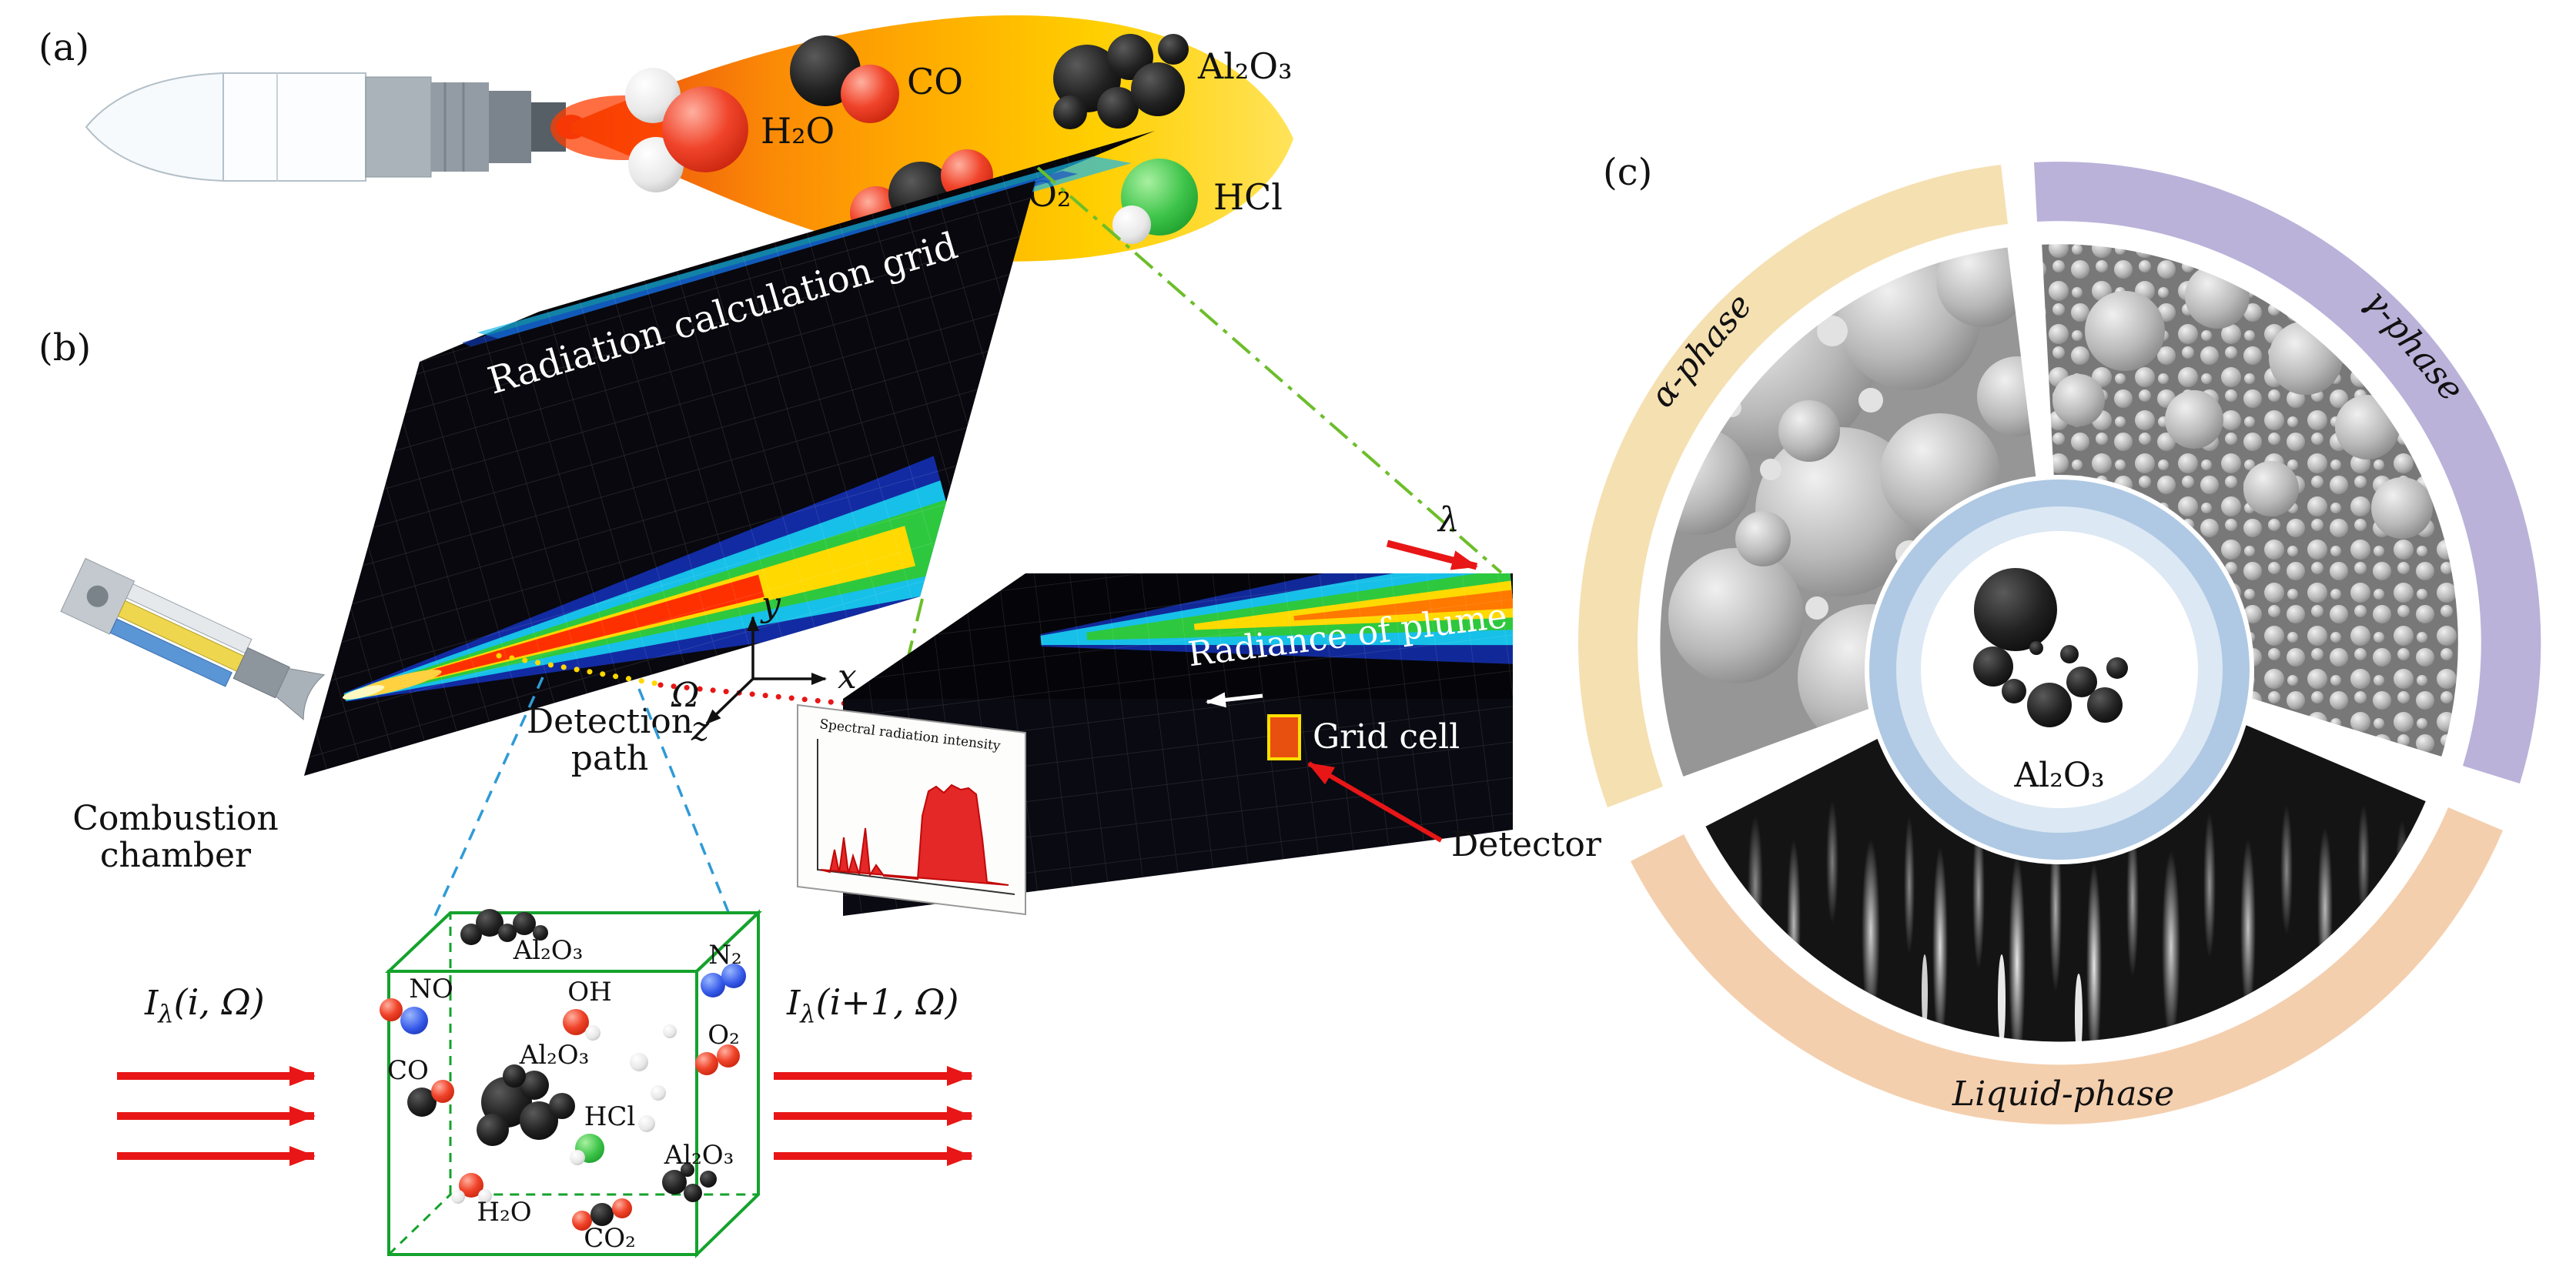 This screenshot has width=2576, height=1273. I want to click on axis-y-label: y, so click(771, 604).